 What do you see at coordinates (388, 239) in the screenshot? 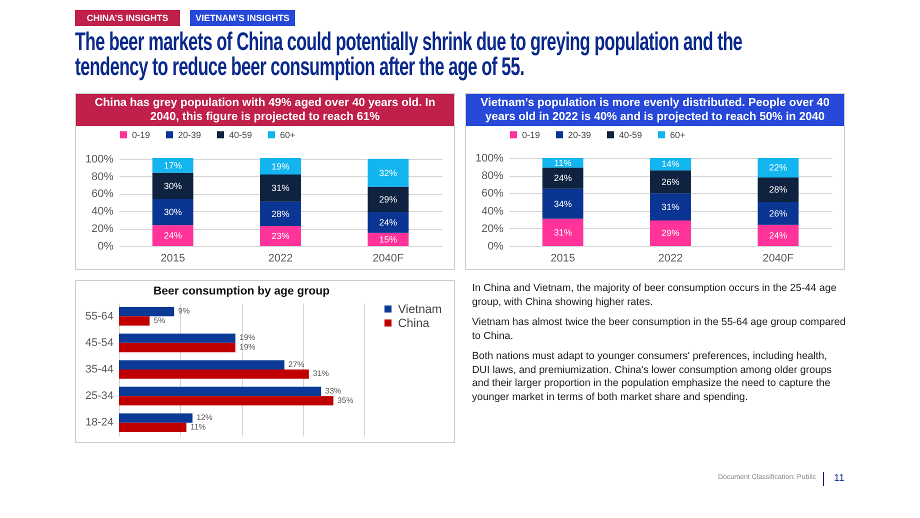
I see `data-label: 15%` at bounding box center [388, 239].